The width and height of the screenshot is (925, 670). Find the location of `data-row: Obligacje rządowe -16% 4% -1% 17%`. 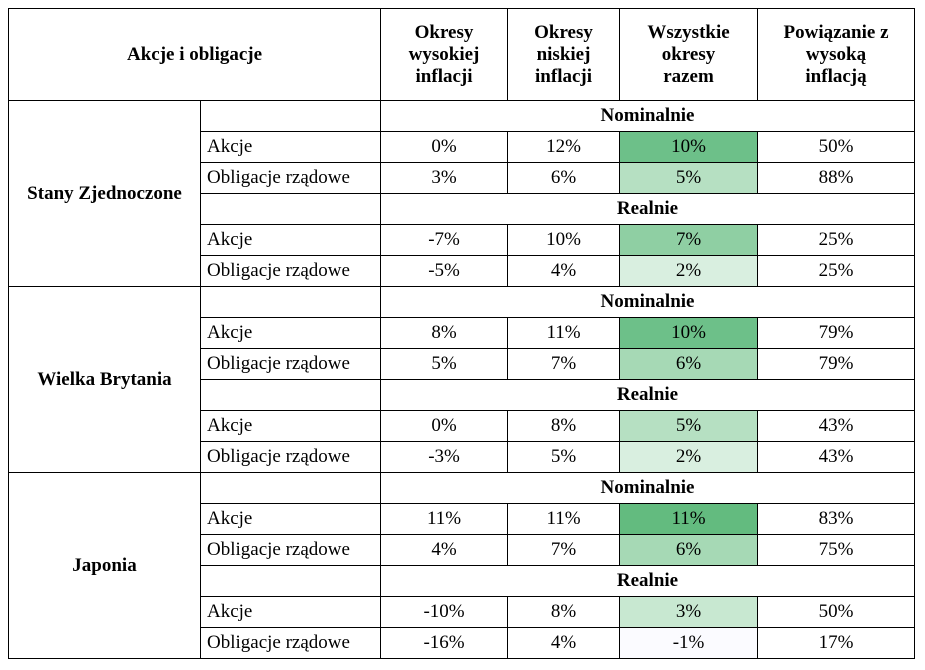

data-row: Obligacje rządowe -16% 4% -1% 17% is located at coordinates (462, 643).